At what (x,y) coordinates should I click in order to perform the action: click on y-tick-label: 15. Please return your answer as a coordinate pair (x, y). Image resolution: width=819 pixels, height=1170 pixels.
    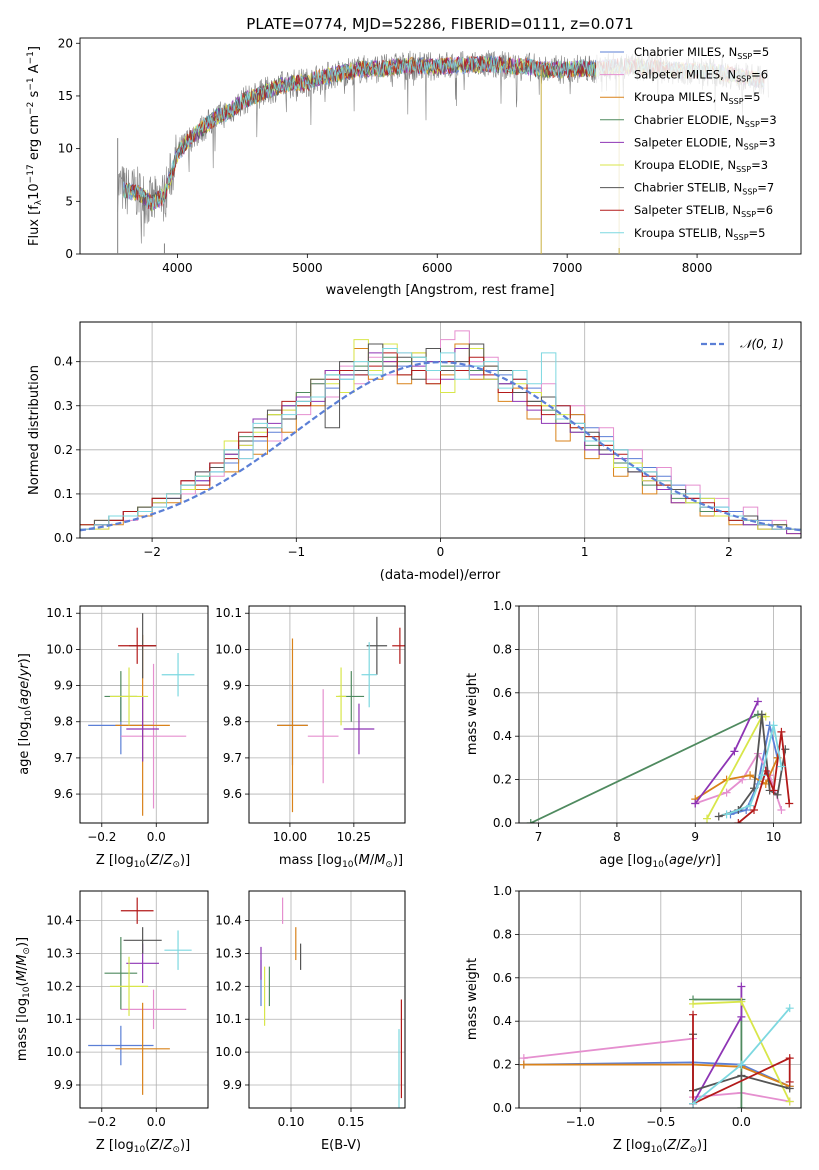
    Looking at the image, I should click on (65, 96).